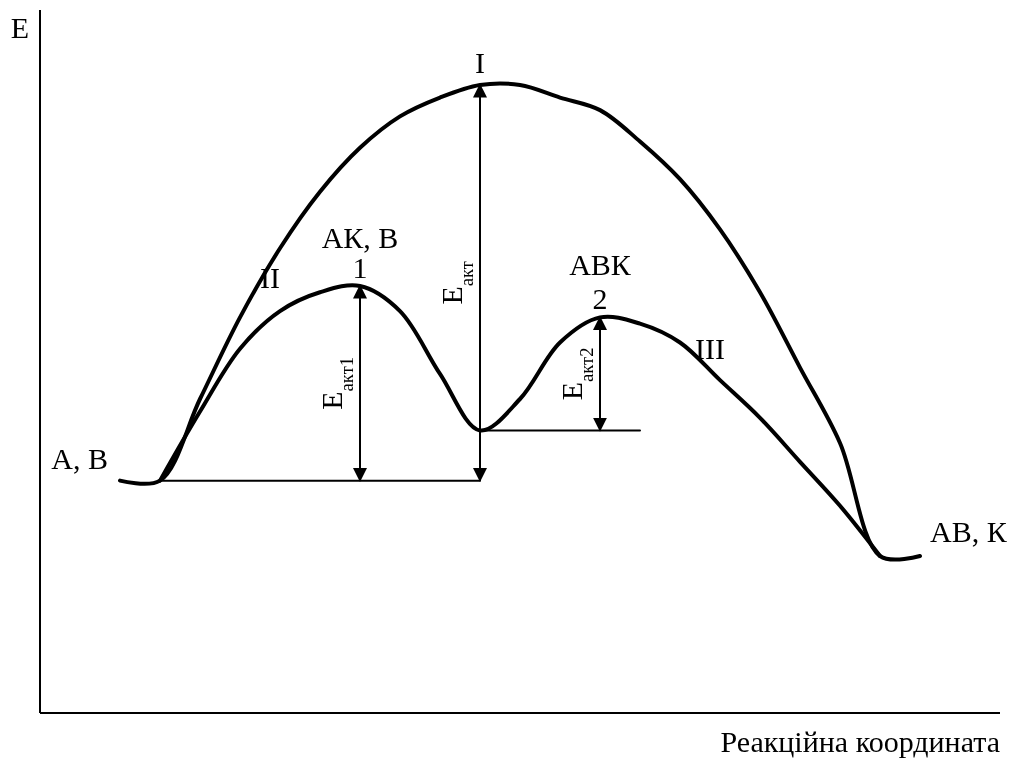  What do you see at coordinates (600, 265) in the screenshot?
I see `annotation: АВК` at bounding box center [600, 265].